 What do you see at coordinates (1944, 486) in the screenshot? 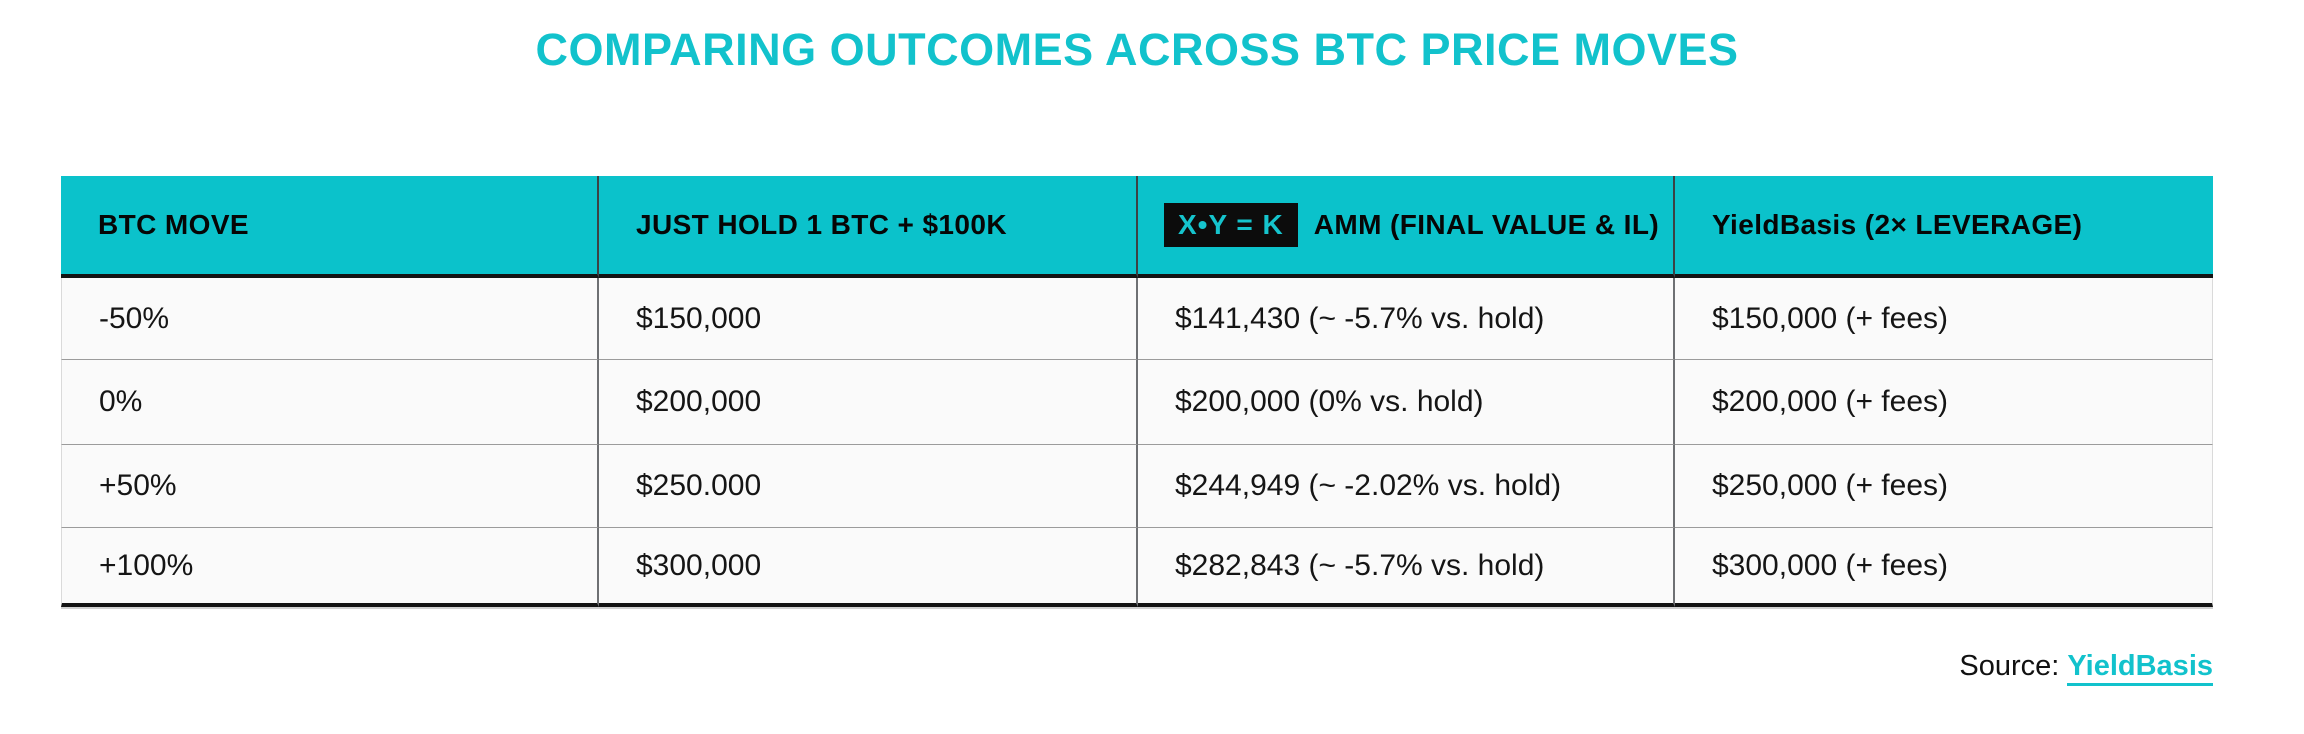
I see `table-cell: $250,000 (+ fees)` at bounding box center [1944, 486].